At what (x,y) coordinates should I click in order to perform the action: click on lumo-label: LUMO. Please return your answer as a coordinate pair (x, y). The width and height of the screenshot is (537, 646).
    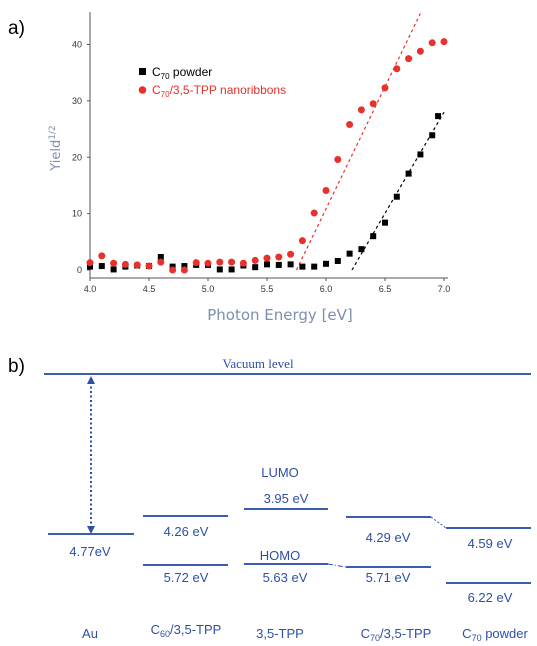
    Looking at the image, I should click on (280, 472).